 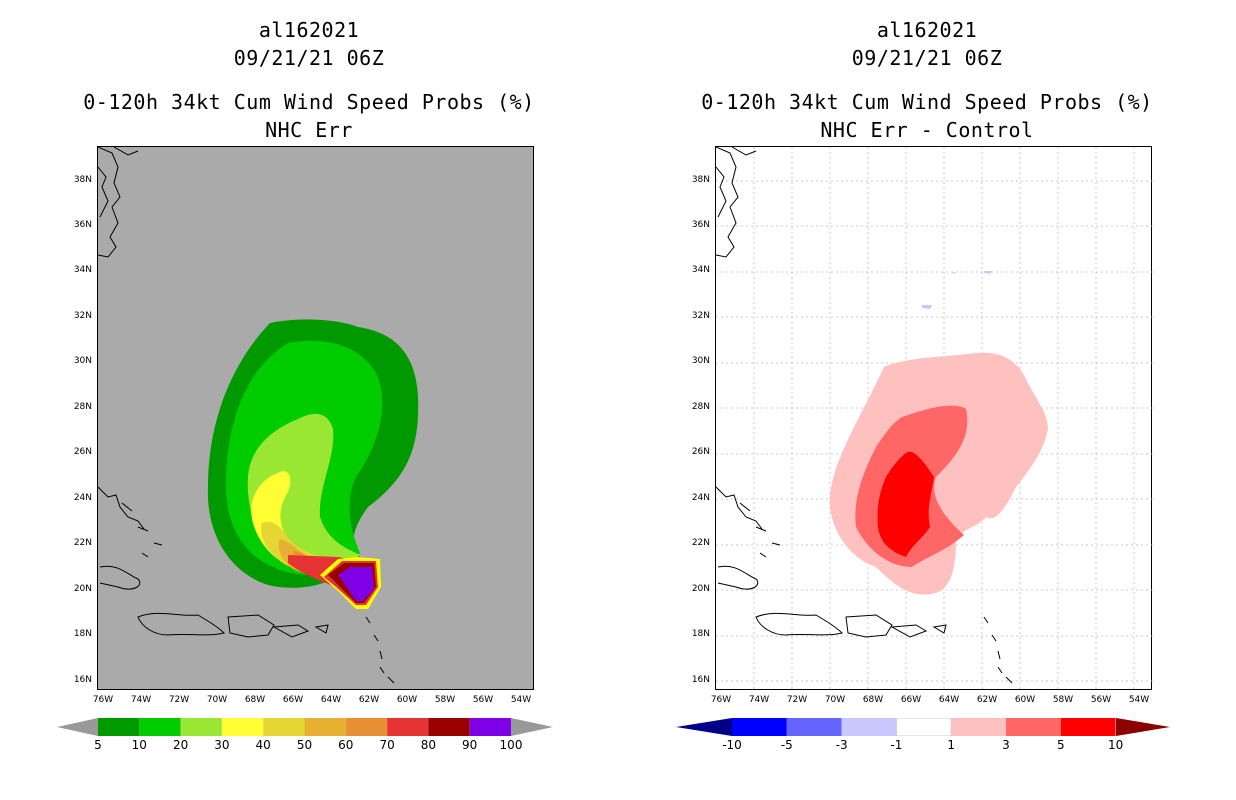 What do you see at coordinates (732, 745) in the screenshot?
I see `colorbar-label: -10` at bounding box center [732, 745].